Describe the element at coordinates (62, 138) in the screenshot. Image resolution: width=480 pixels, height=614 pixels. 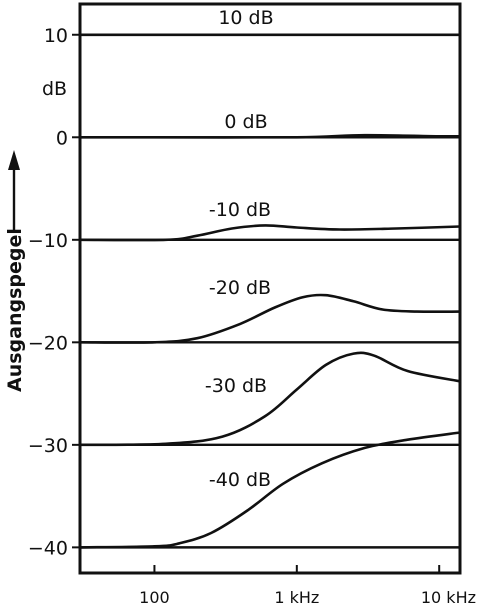
I see `y-tick-label: 0` at that location.